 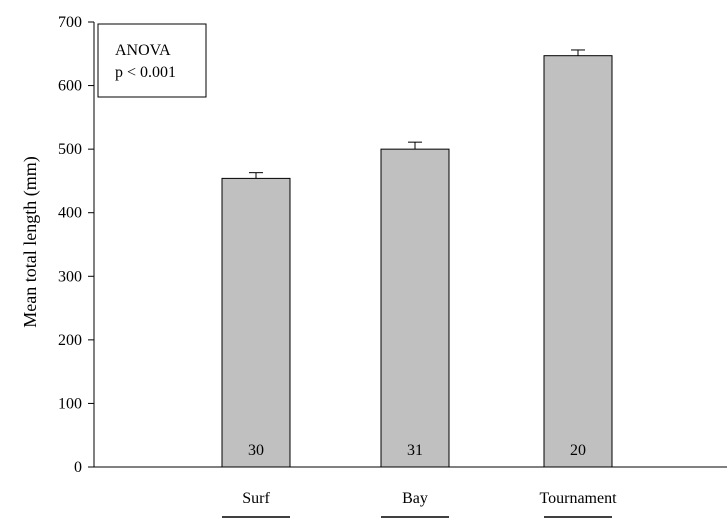 I want to click on y-tick-label: 300, so click(x=70, y=276).